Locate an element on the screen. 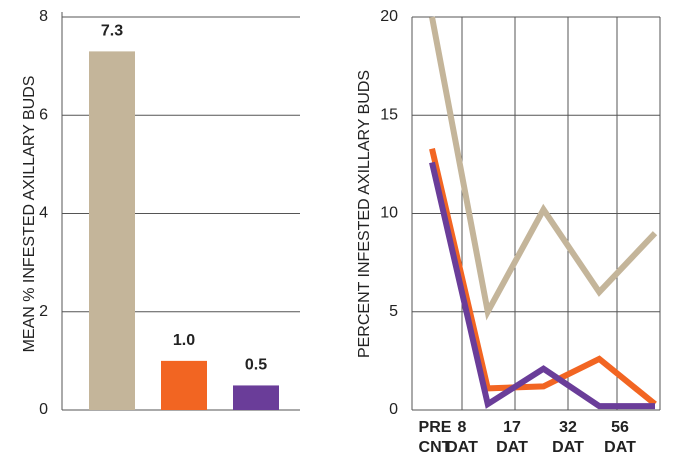 This screenshot has height=461, width=673. y-tick-label: 6 is located at coordinates (43, 114).